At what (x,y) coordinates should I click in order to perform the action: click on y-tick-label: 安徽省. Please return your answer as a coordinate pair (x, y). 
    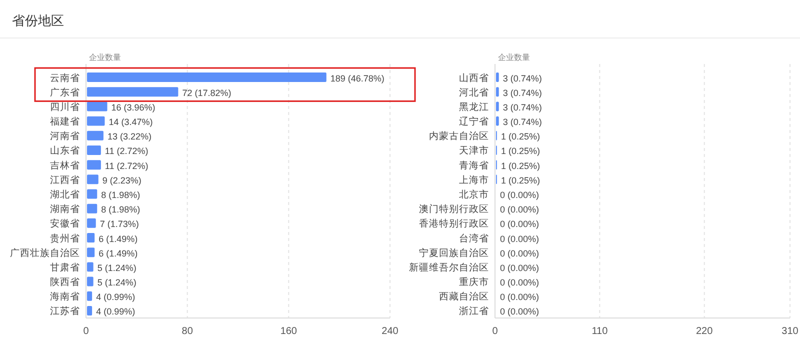
    Looking at the image, I should click on (65, 224).